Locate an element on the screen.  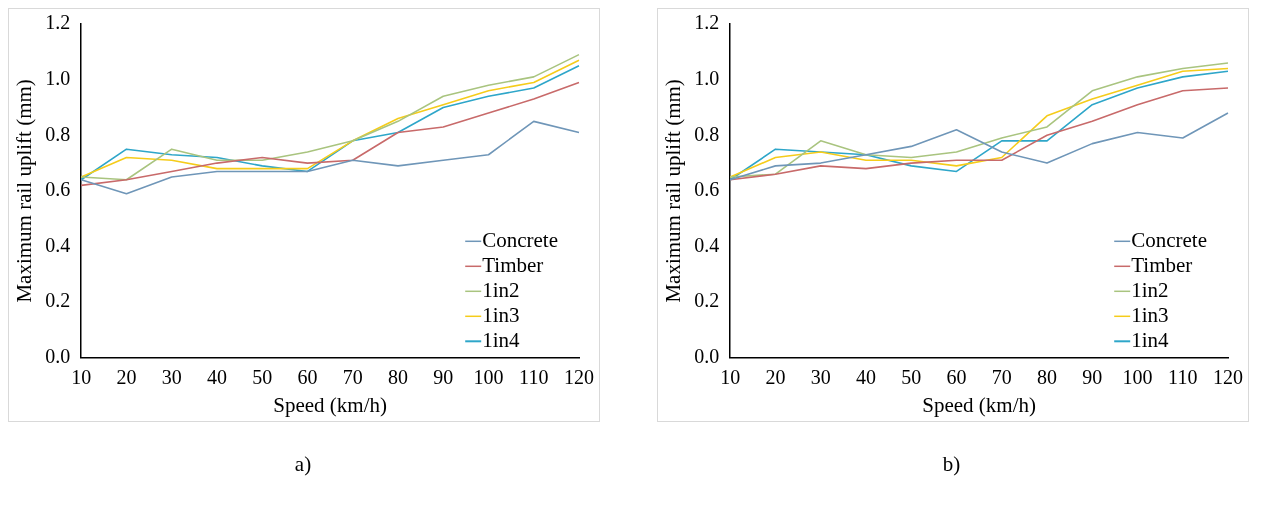
text: a) is located at coordinates (303, 464).